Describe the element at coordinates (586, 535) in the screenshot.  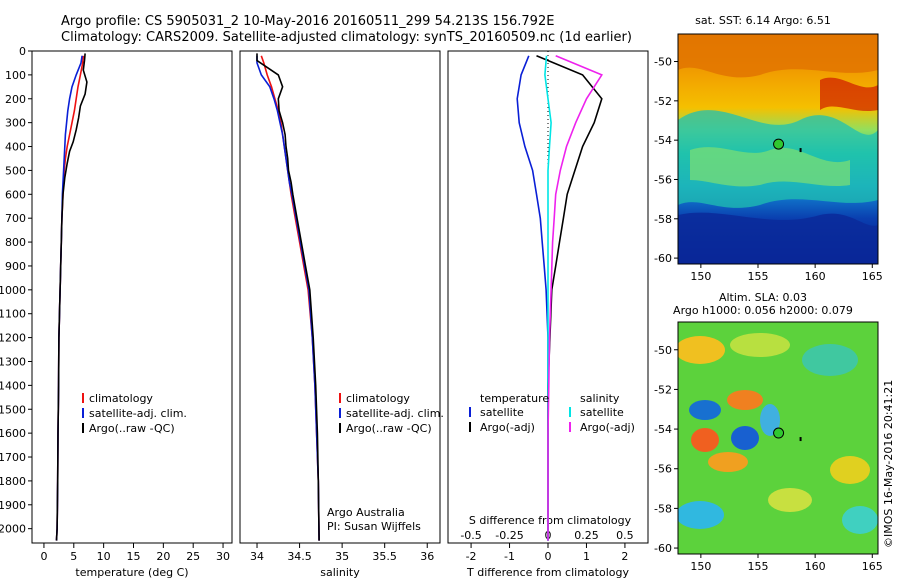
I see `s-tick-label: 0.25` at that location.